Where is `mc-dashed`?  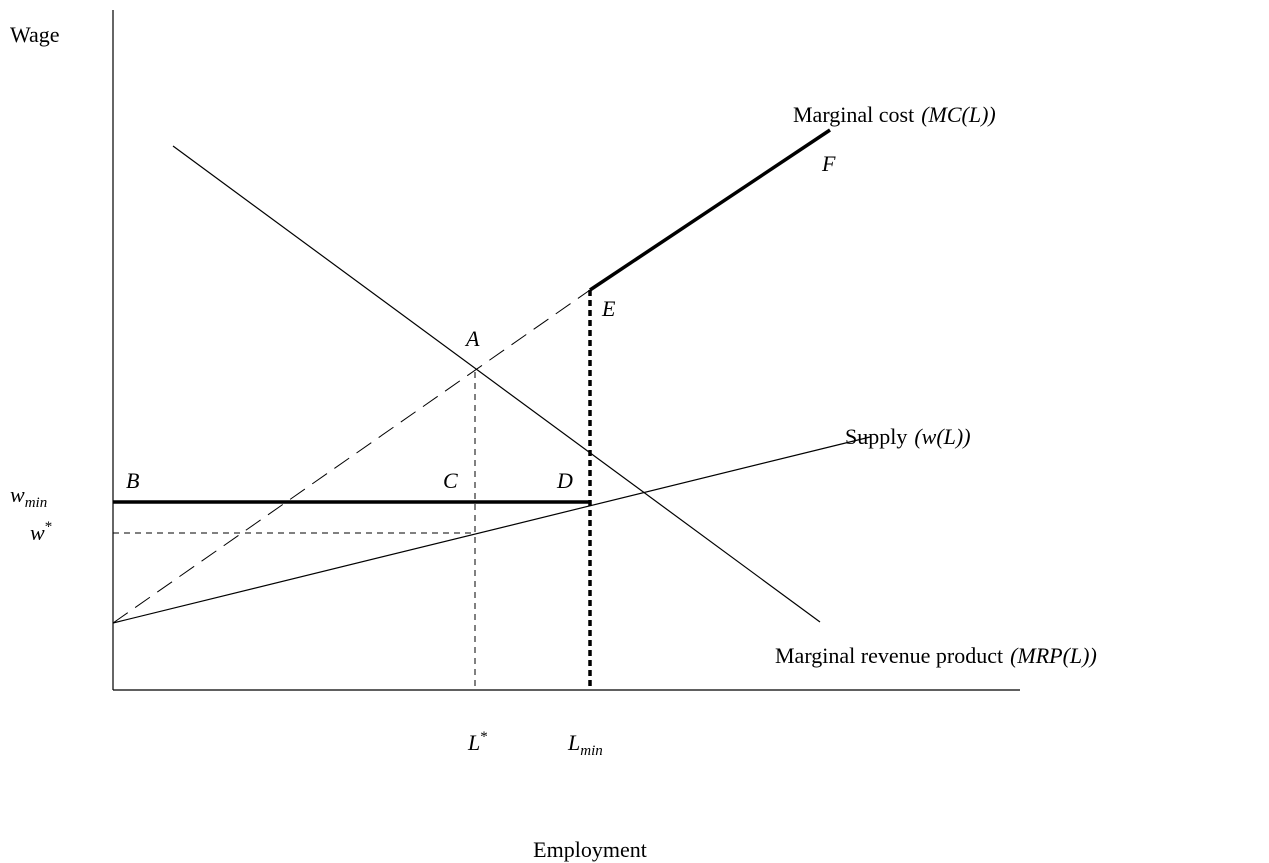 mc-dashed is located at coordinates (351, 456).